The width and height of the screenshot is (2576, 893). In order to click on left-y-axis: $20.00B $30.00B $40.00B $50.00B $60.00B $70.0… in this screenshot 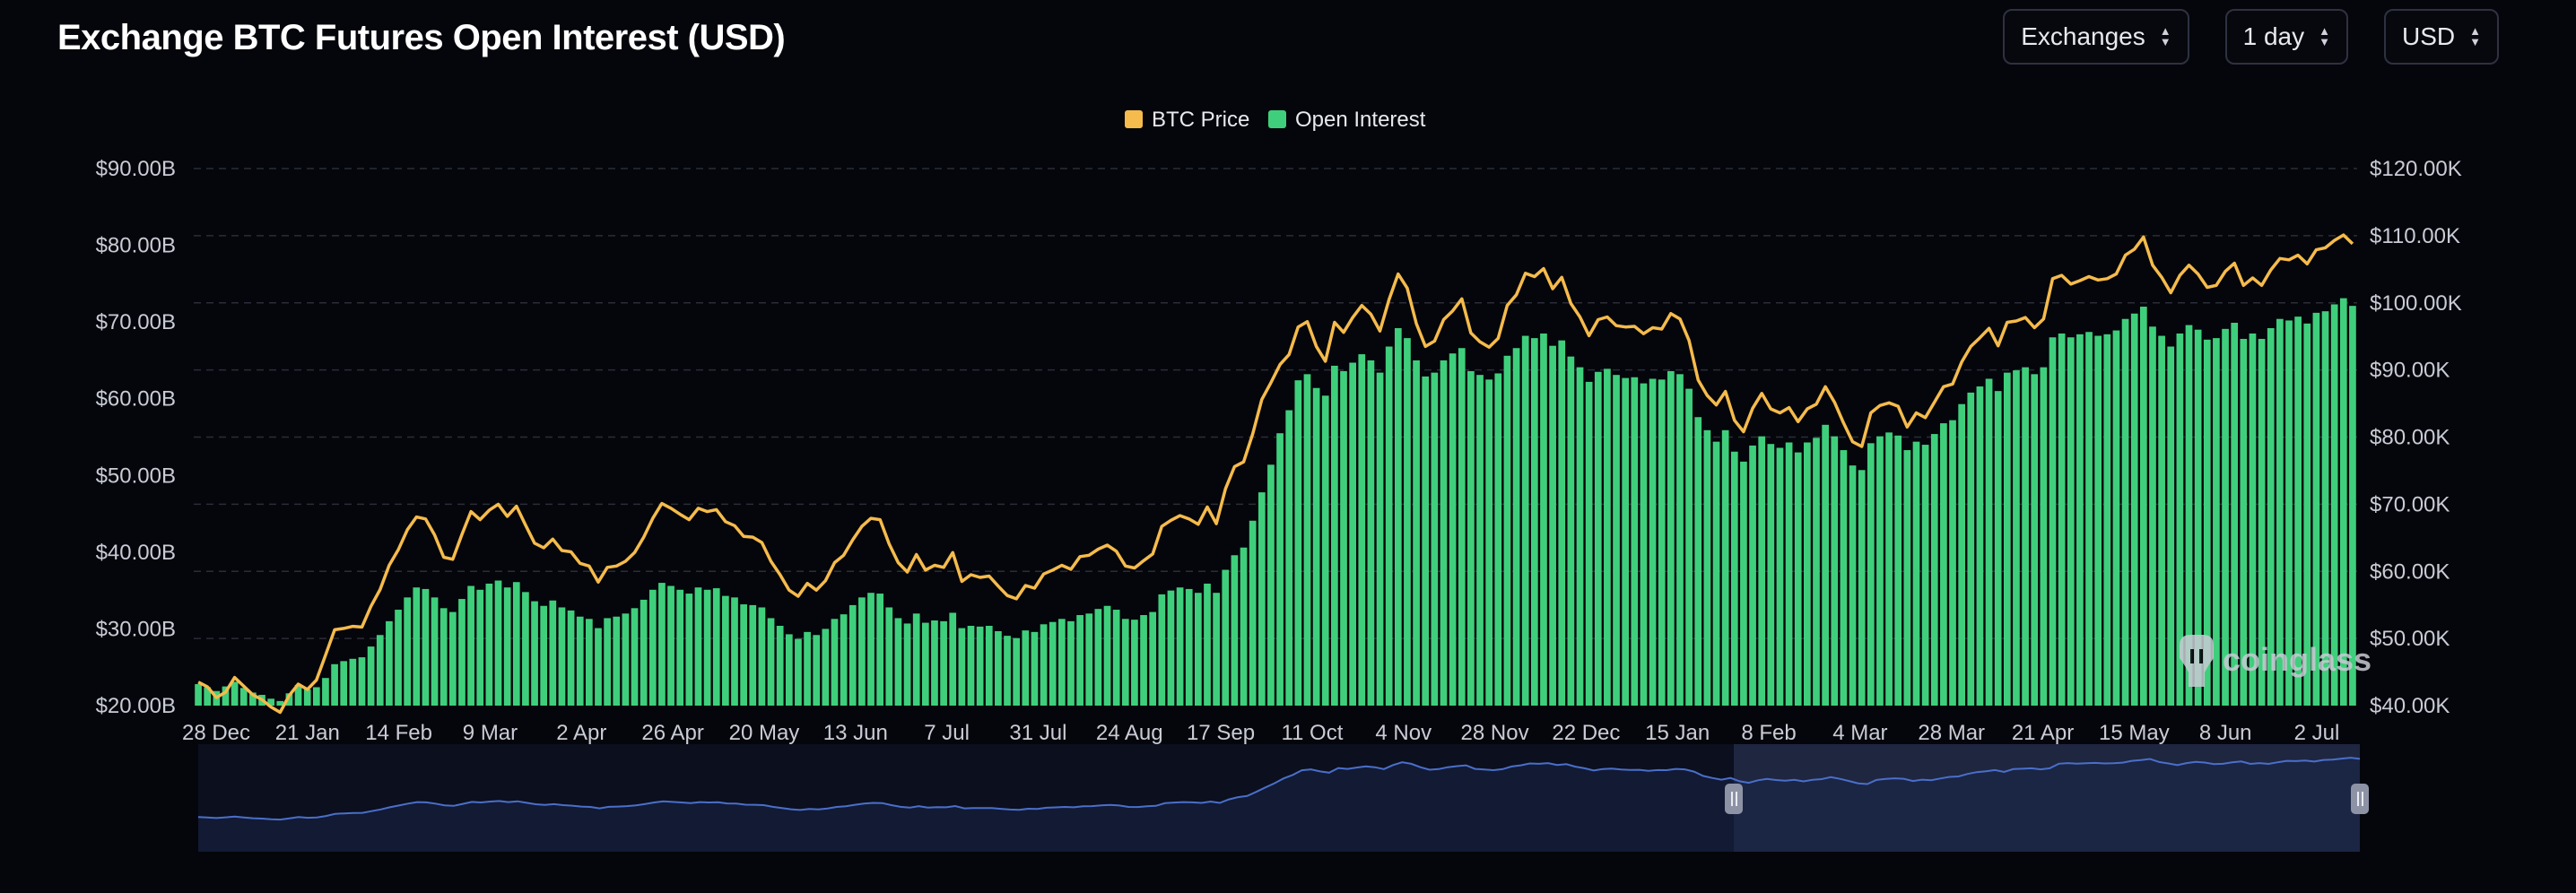, I will do `click(136, 438)`.